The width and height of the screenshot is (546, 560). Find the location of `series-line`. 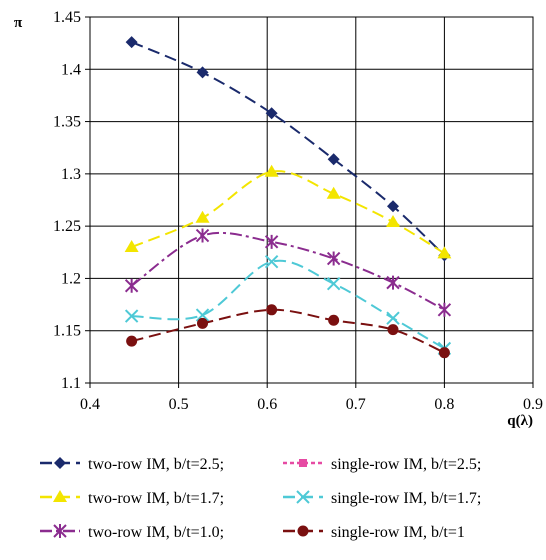

series-line is located at coordinates (288, 331).